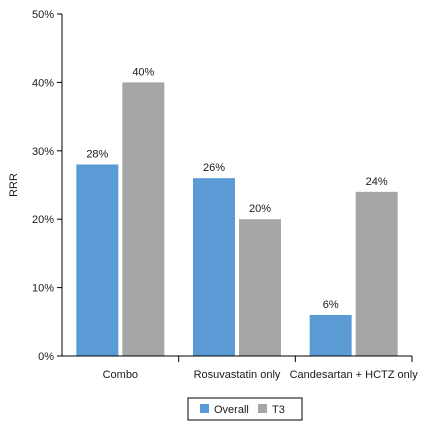 This screenshot has width=440, height=424. What do you see at coordinates (204, 408) in the screenshot?
I see `legend-swatch-overall` at bounding box center [204, 408].